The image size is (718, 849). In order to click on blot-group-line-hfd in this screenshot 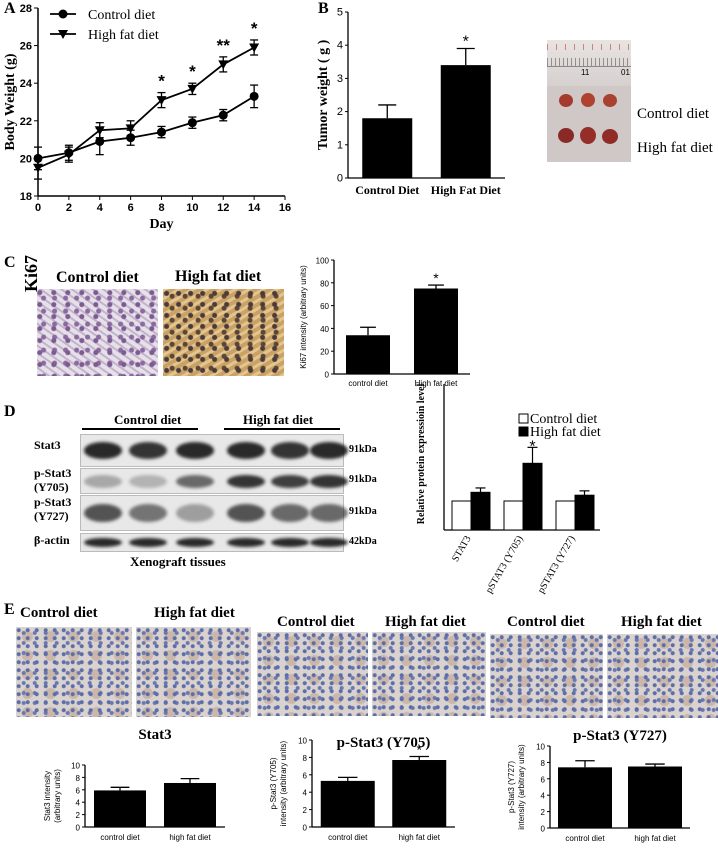, I will do `click(282, 429)`.